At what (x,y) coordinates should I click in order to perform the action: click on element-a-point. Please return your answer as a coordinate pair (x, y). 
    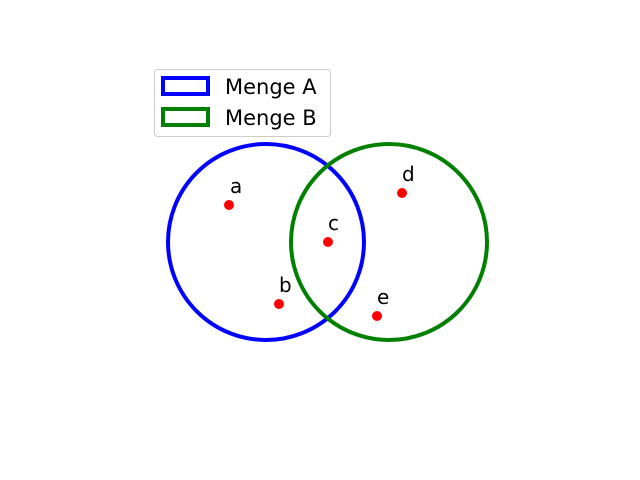
    Looking at the image, I should click on (229, 205).